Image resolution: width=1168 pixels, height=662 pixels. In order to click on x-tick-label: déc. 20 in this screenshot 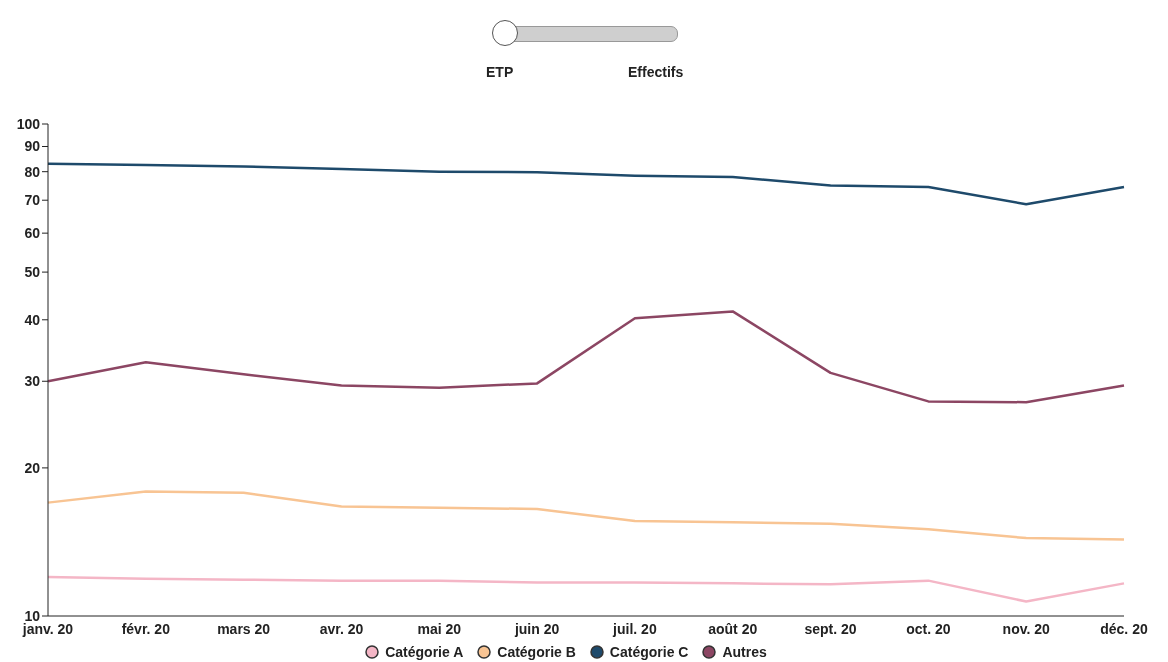, I will do `click(1124, 628)`.